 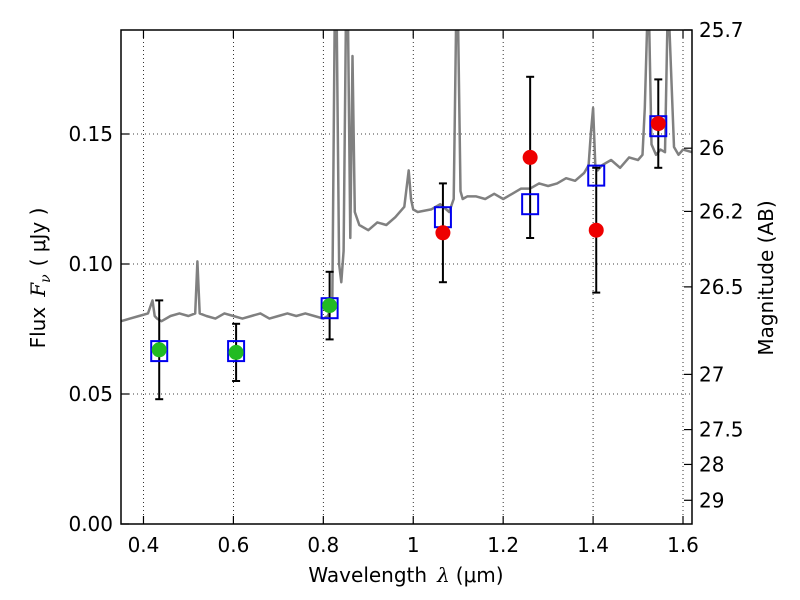 What do you see at coordinates (721, 30) in the screenshot?
I see `y2-tick-label: 25.7` at bounding box center [721, 30].